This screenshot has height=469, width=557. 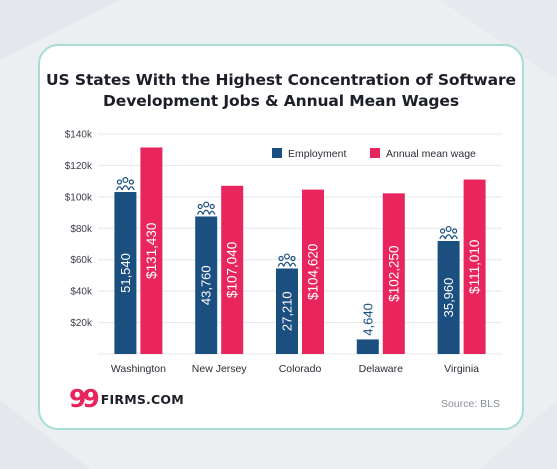 I want to click on y-tick-label: $20k, so click(x=81, y=323).